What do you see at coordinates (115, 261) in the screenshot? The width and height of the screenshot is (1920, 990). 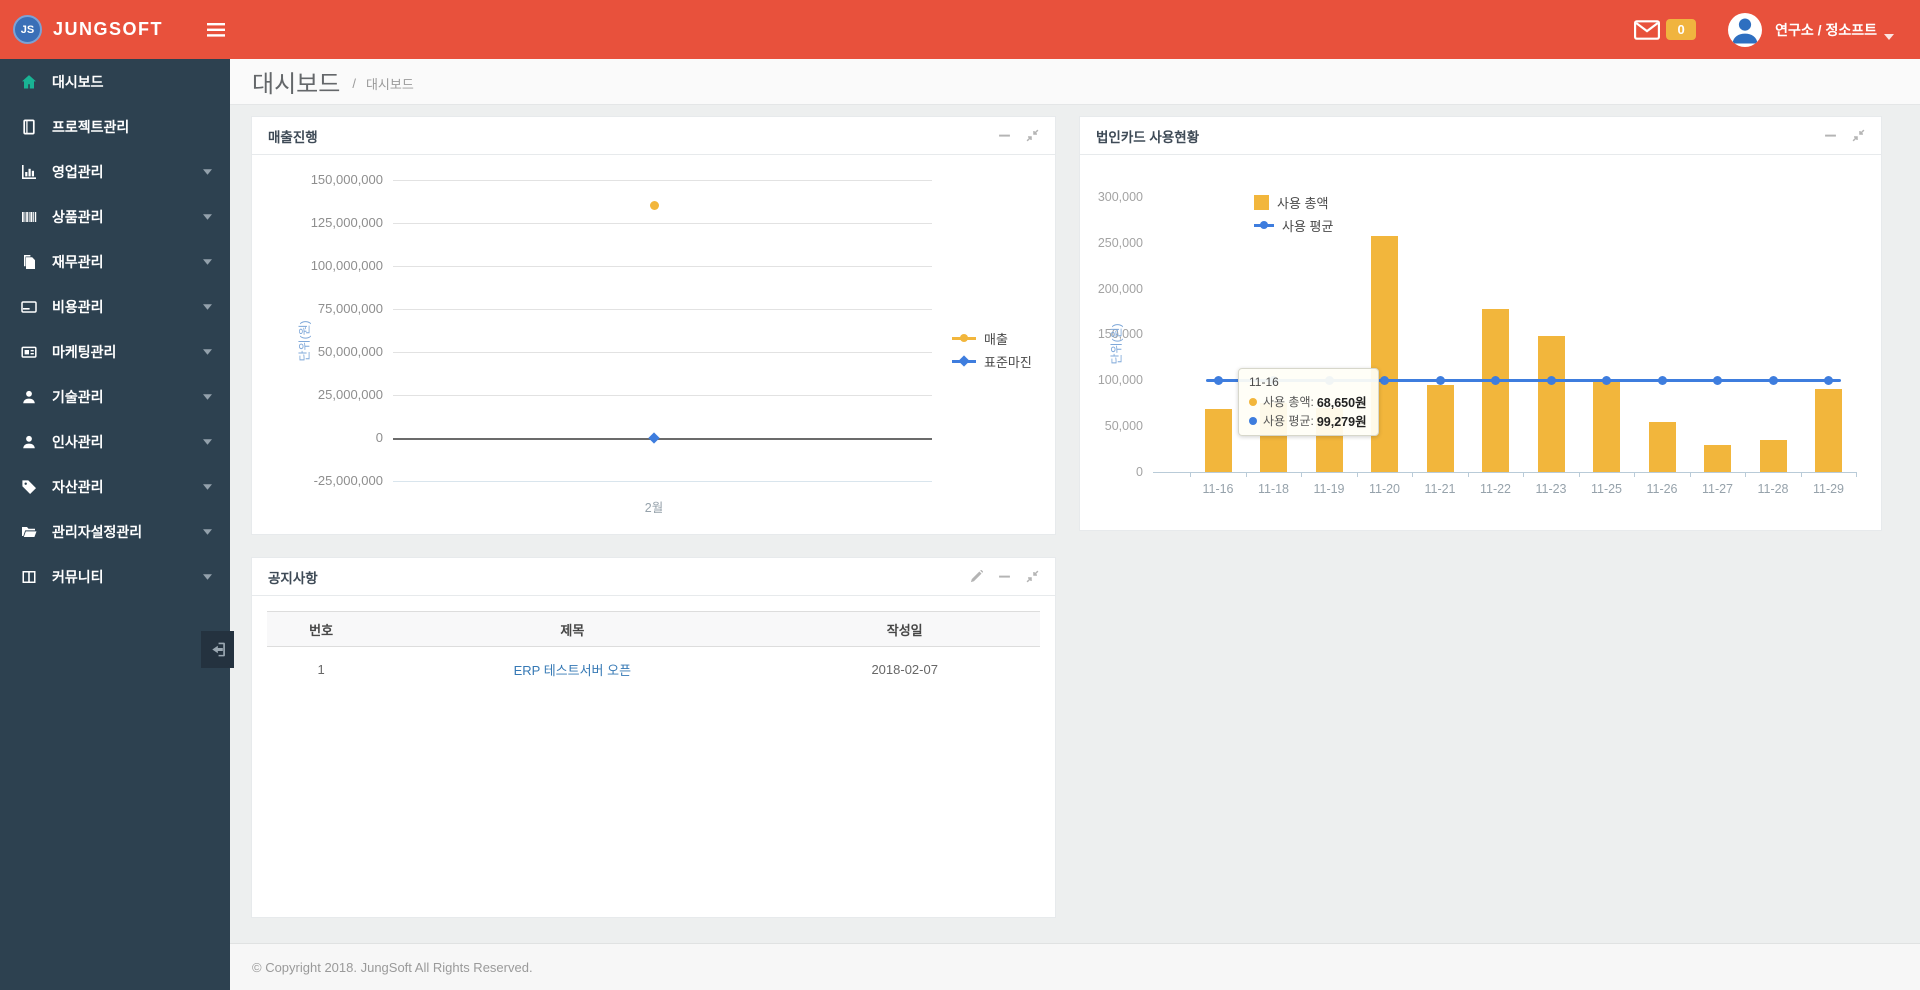 I see `sidebar-item-finance-mgmt: 재무관리` at bounding box center [115, 261].